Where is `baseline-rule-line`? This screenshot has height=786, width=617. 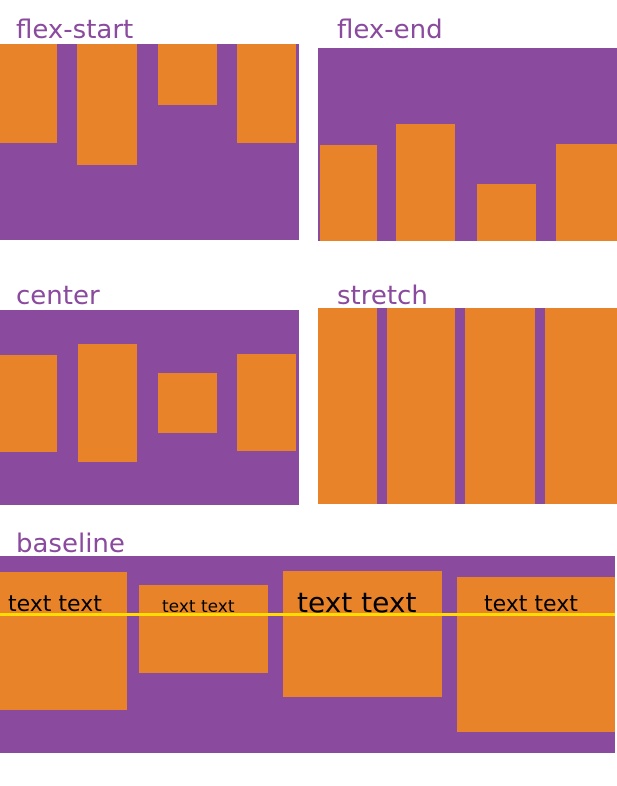
baseline-rule-line is located at coordinates (307, 614).